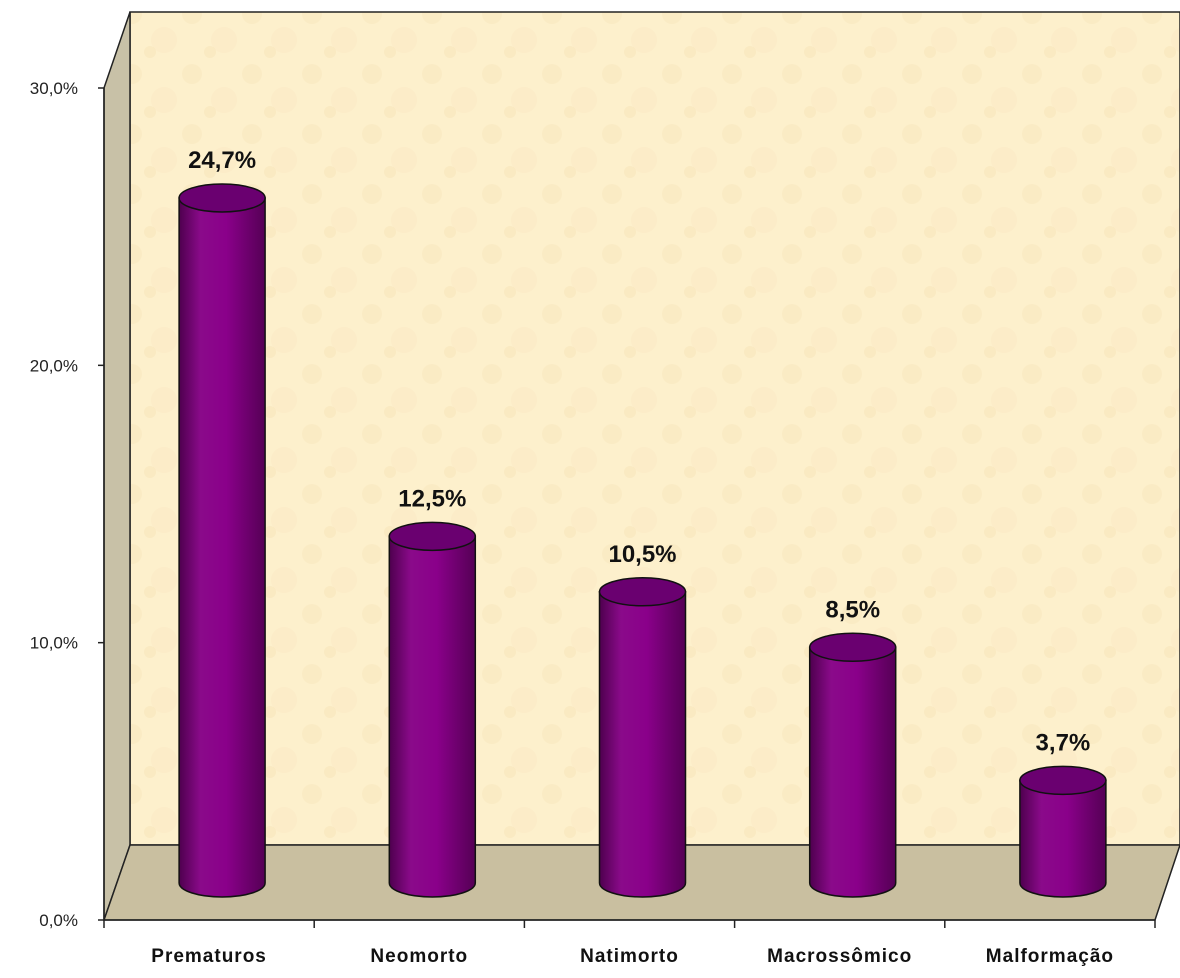 The image size is (1180, 978). Describe the element at coordinates (67, 504) in the screenshot. I see `y-ticks: 0,0% 10,0% 20,0% 30,0%` at that location.